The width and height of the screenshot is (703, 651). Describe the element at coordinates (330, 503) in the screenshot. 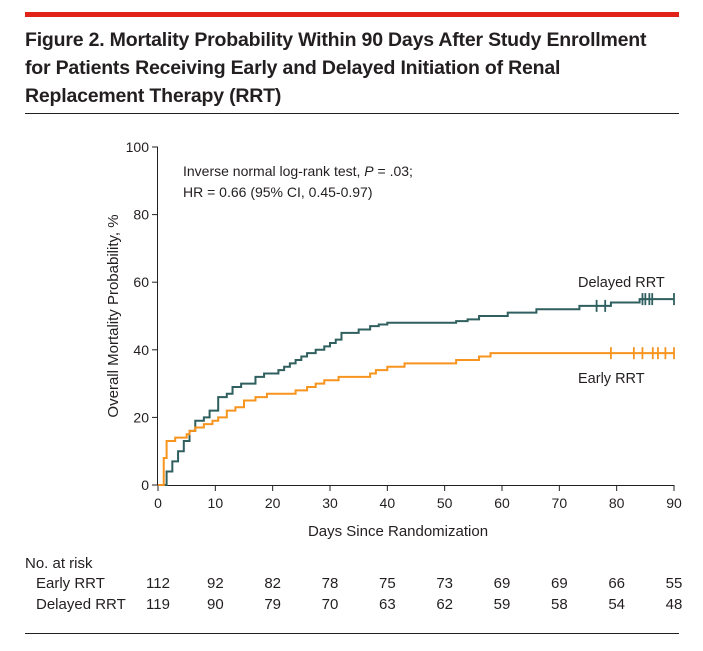

I see `x-tick-label: 30` at that location.